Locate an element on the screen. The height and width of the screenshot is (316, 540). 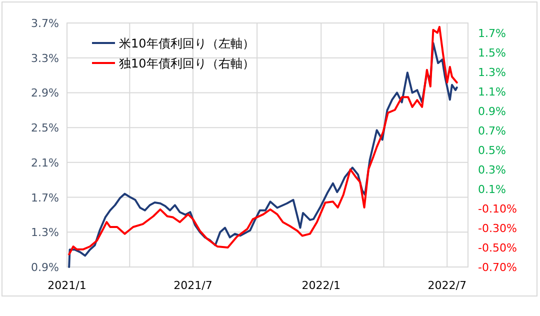
y2-tick-label: -0.30% is located at coordinates (497, 228).